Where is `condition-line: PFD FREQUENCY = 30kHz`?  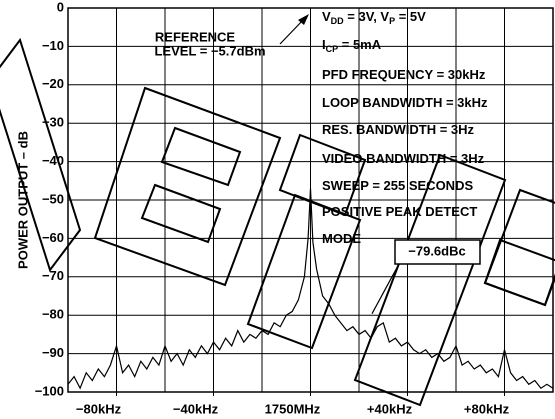
condition-line: PFD FREQUENCY = 30kHz is located at coordinates (404, 74).